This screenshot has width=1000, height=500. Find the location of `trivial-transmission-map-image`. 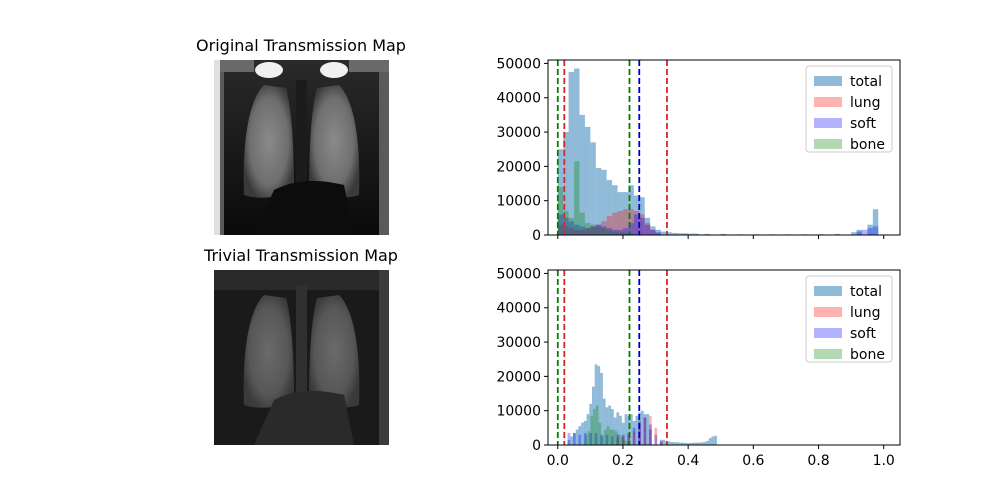

trivial-transmission-map-image is located at coordinates (301, 357).